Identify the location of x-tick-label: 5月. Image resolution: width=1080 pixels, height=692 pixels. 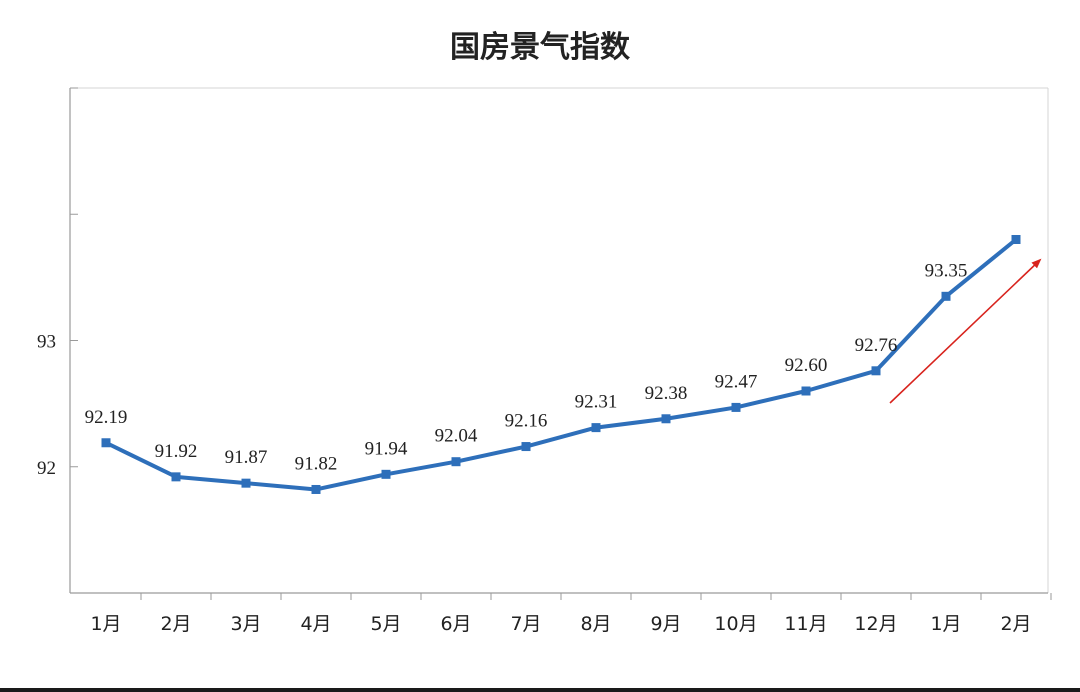
(385, 624).